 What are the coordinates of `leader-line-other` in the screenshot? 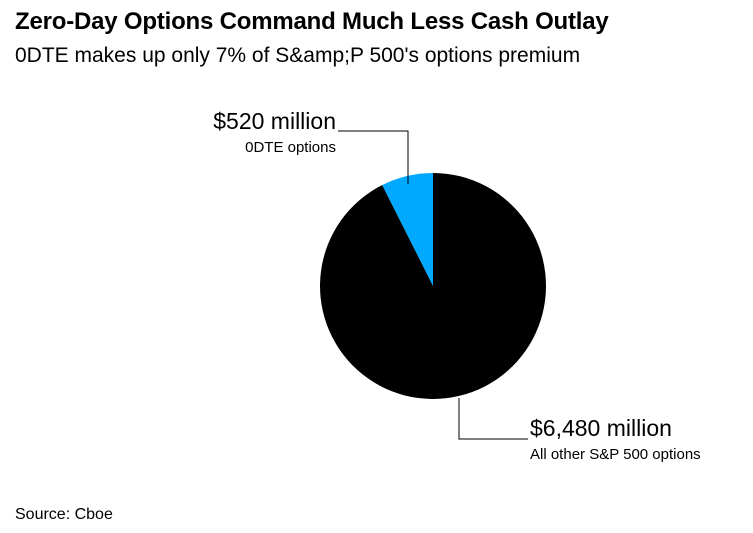 It's located at (493, 419).